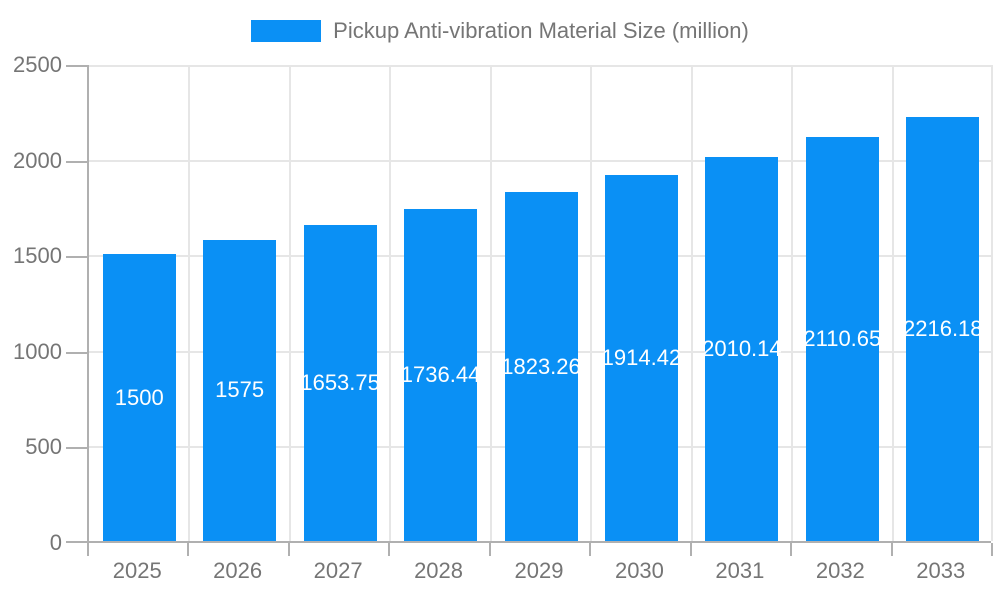 The width and height of the screenshot is (1000, 600). What do you see at coordinates (37, 256) in the screenshot?
I see `y-axis-label: 1500` at bounding box center [37, 256].